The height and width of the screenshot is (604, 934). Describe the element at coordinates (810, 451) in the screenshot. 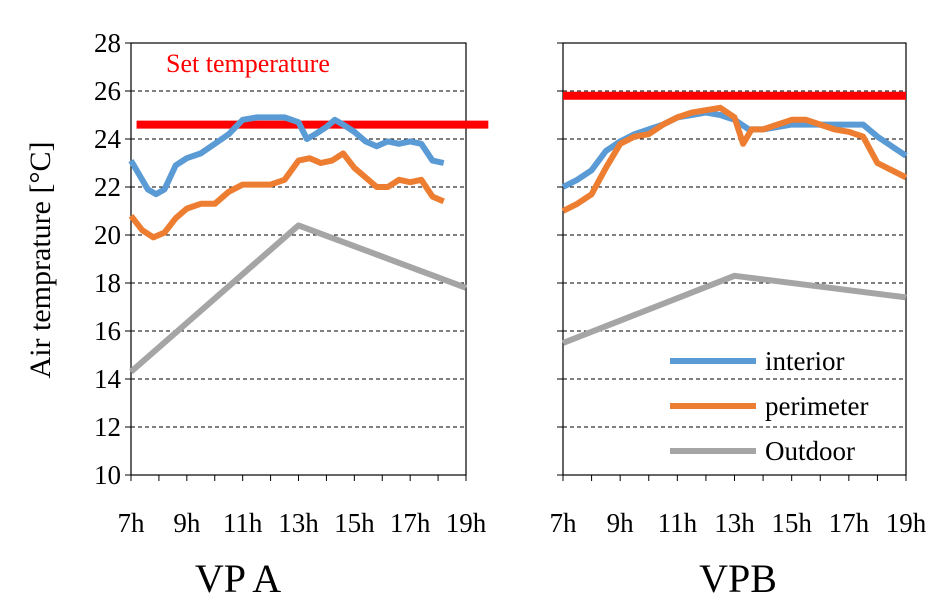

I see `legend-label: Outdoor` at that location.